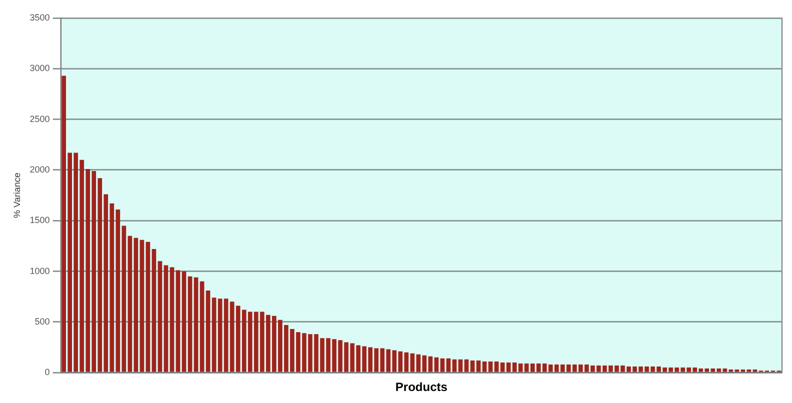  I want to click on y-tick-label: 3500, so click(40, 17).